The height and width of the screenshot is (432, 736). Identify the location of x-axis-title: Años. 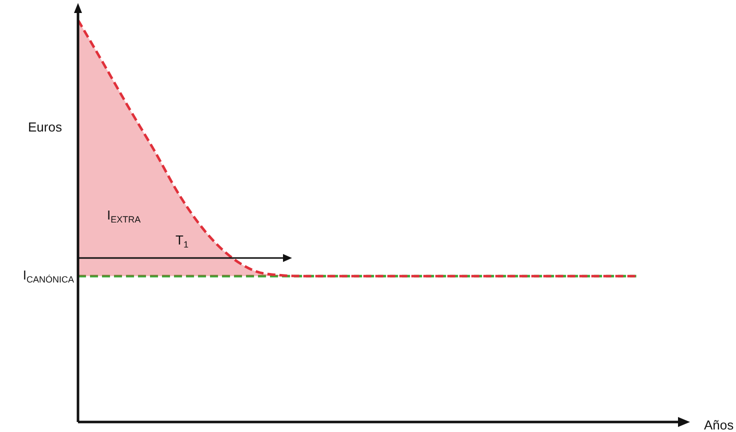
(719, 425).